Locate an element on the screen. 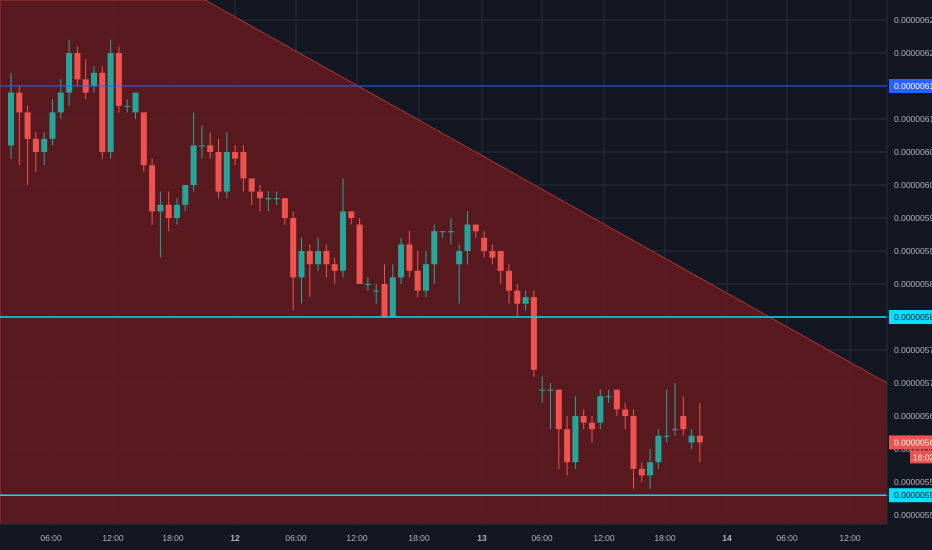  last-price-bg is located at coordinates (910, 442).